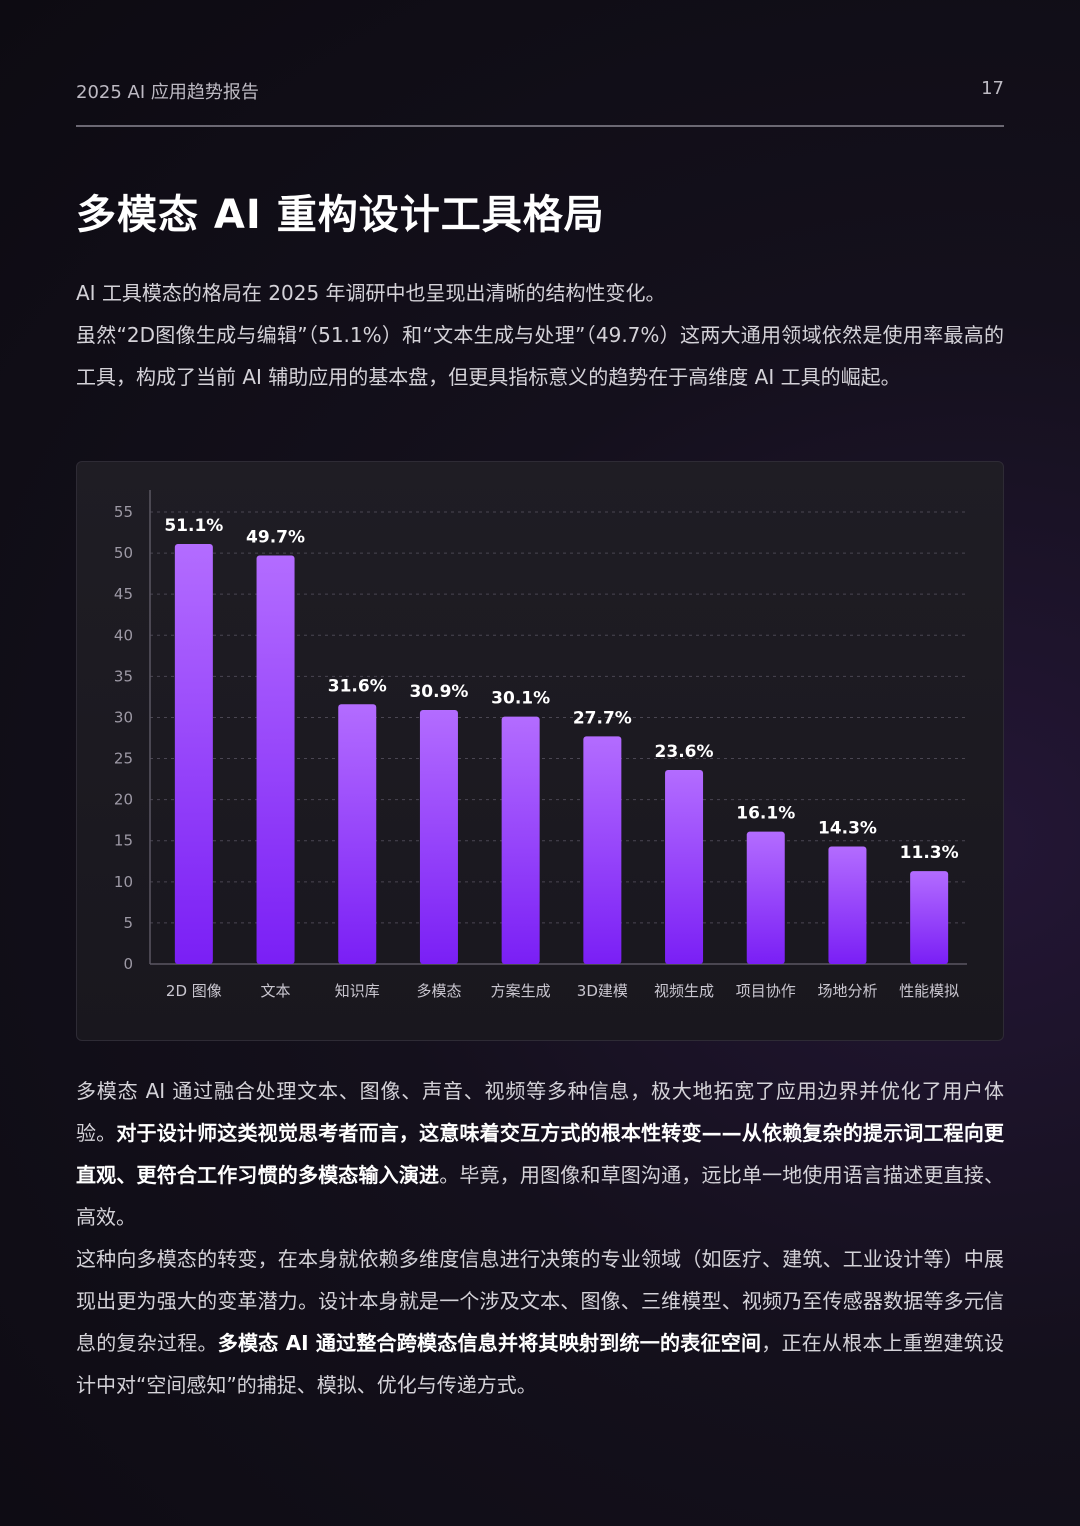 Image resolution: width=1080 pixels, height=1526 pixels. What do you see at coordinates (357, 686) in the screenshot?
I see `bar-value-label-3: 31.6%` at bounding box center [357, 686].